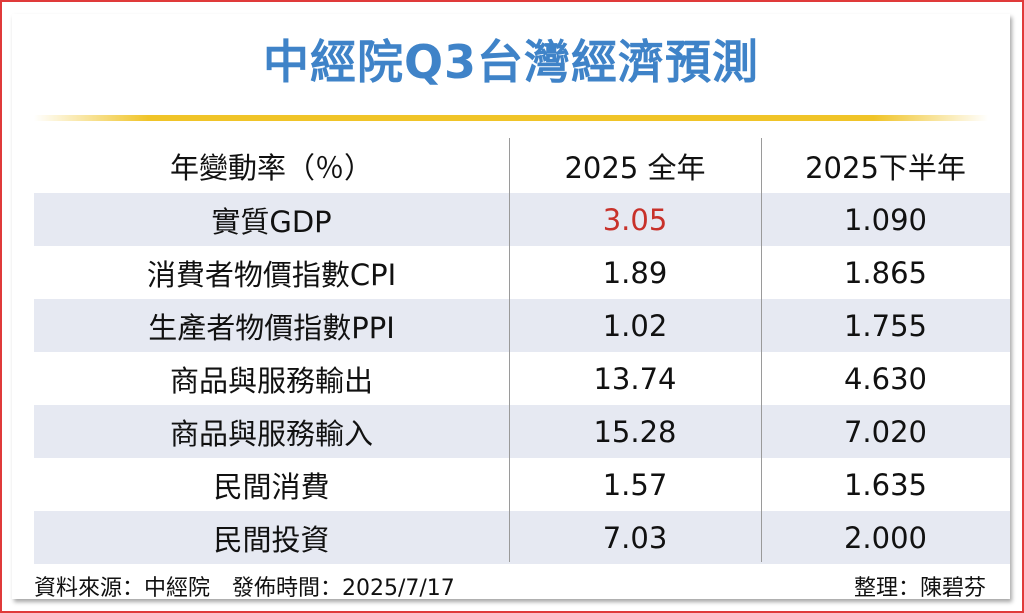 The image size is (1024, 613). What do you see at coordinates (271, 274) in the screenshot?
I see `row-label: 消費者物價指數CPI` at bounding box center [271, 274].